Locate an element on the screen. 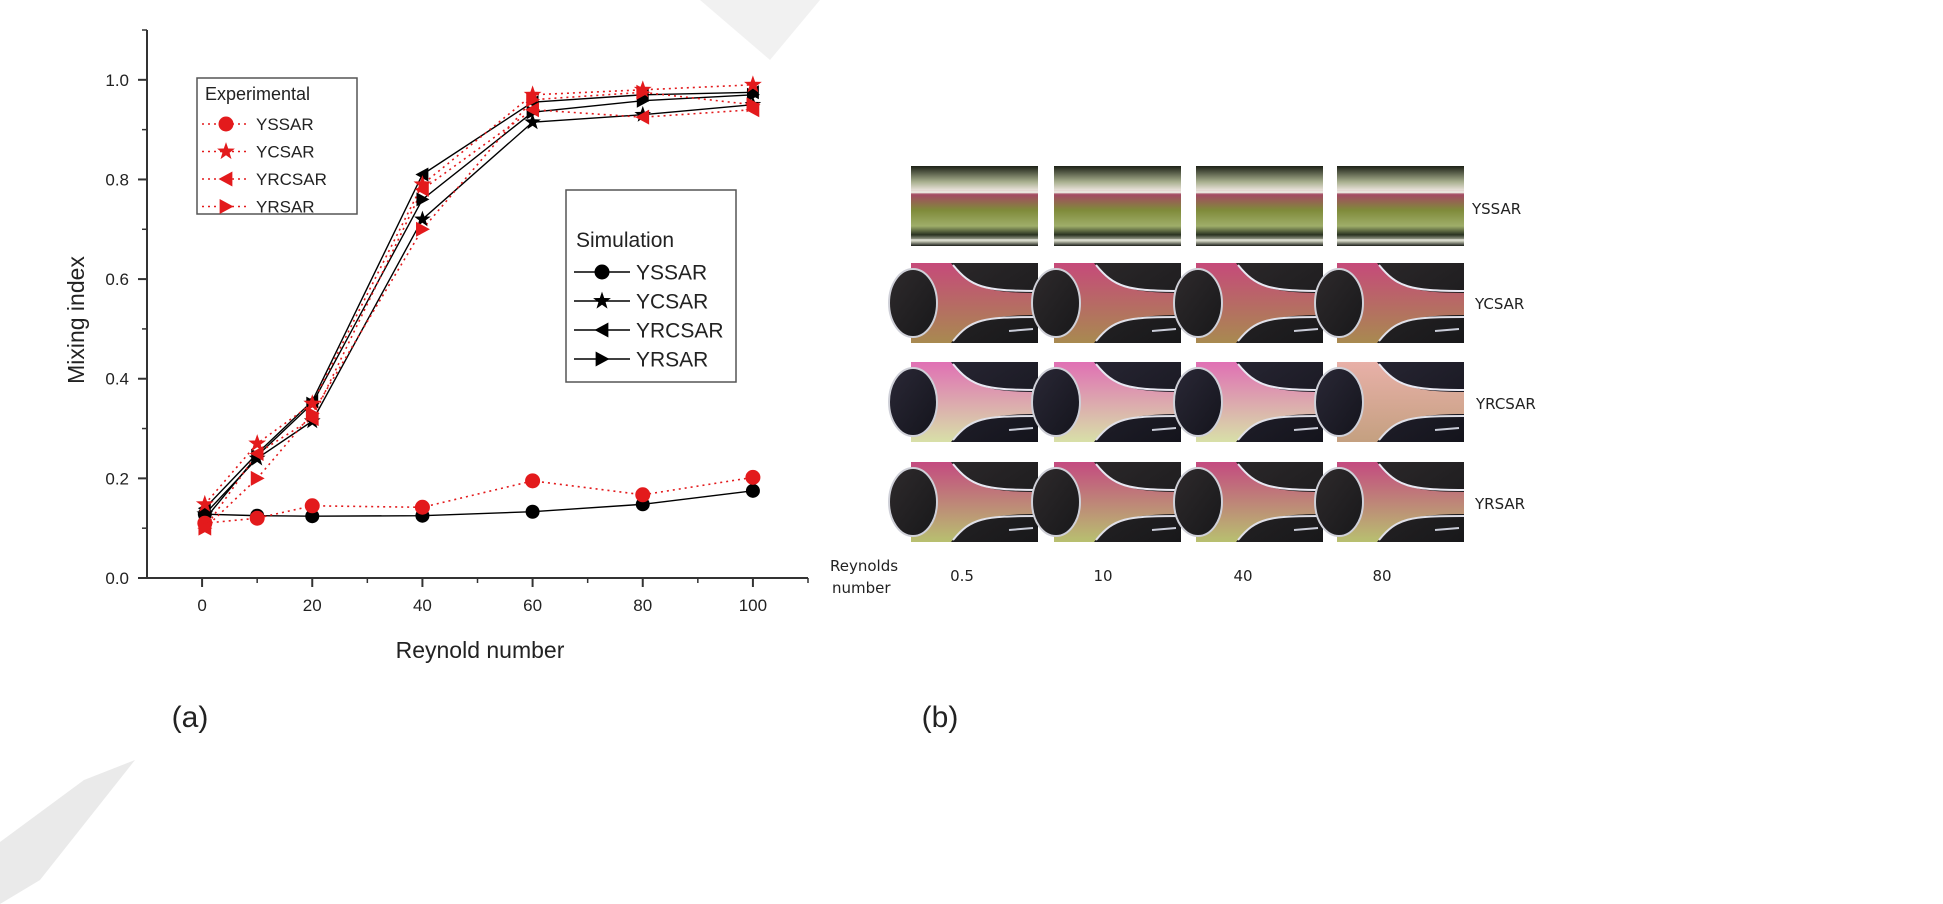 The height and width of the screenshot is (904, 1943). legend-label-experimental-yrcsar: YRCSAR is located at coordinates (291, 179).